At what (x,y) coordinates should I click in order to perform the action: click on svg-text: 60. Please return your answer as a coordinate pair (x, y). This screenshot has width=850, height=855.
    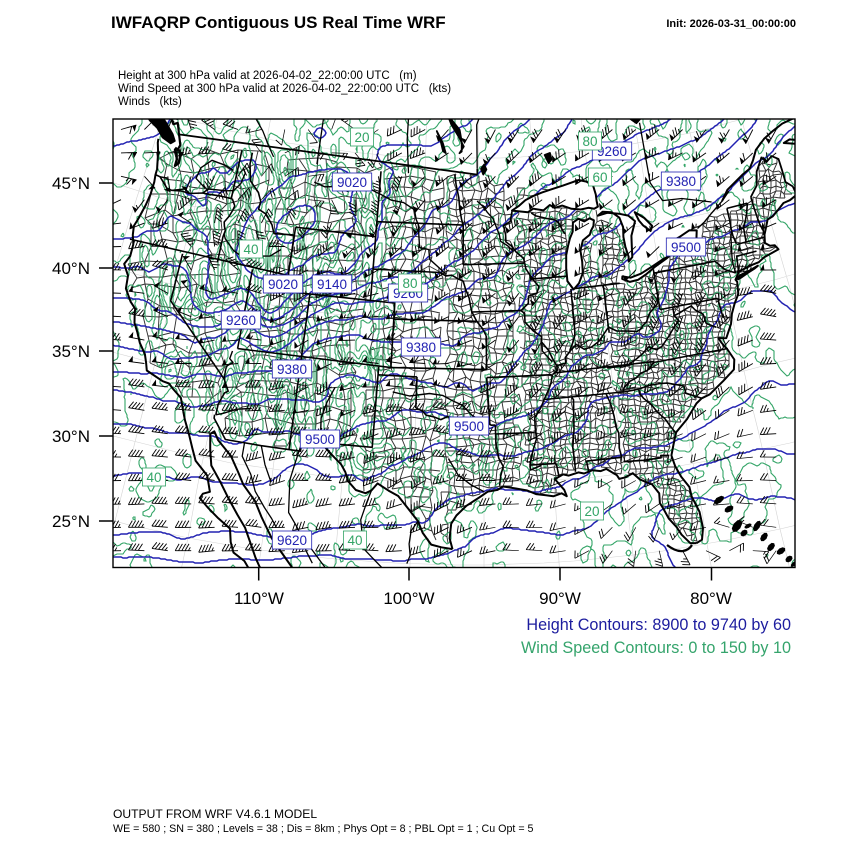
    Looking at the image, I should click on (599, 177).